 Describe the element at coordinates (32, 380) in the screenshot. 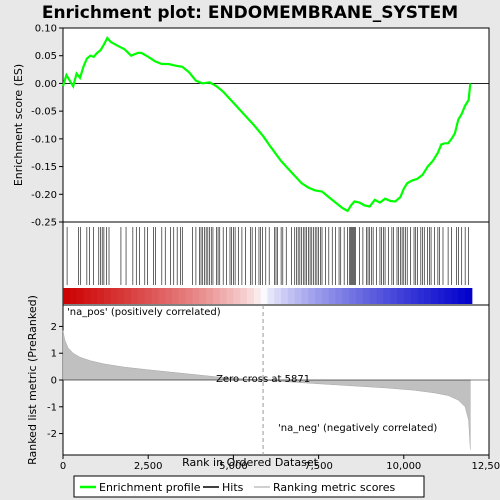

I see `rank-y-axis-label: Ranked list metric (PreRanked)` at that location.